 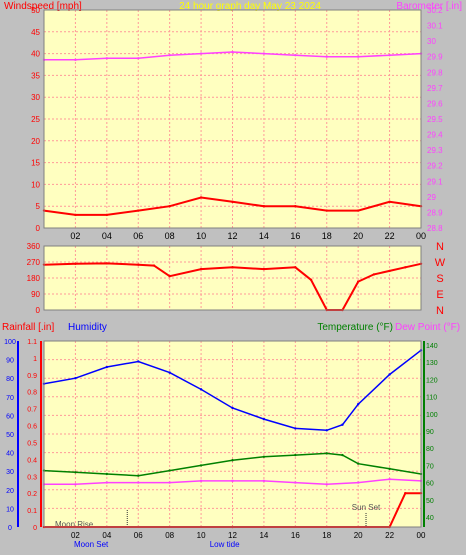 I want to click on x-tick-label: 06, so click(x=138, y=236).